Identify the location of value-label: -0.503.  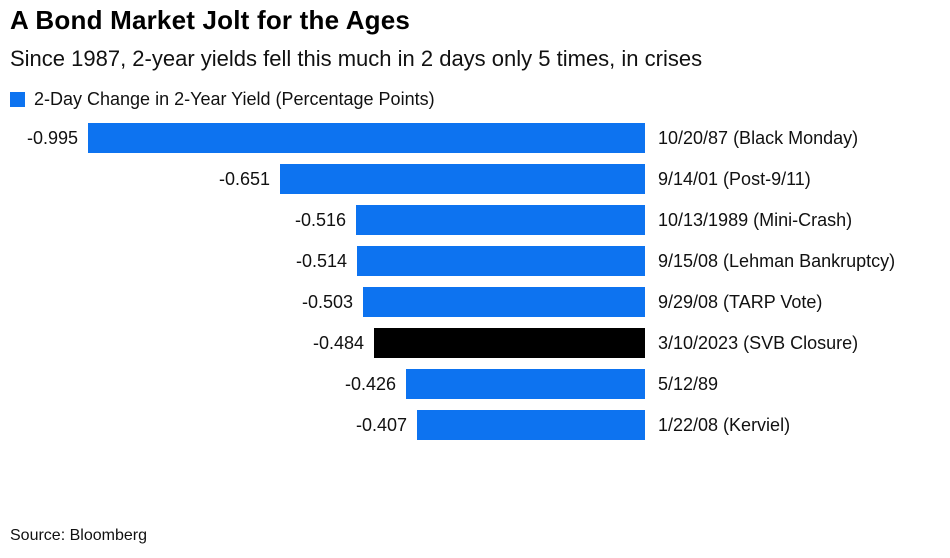
(327, 302).